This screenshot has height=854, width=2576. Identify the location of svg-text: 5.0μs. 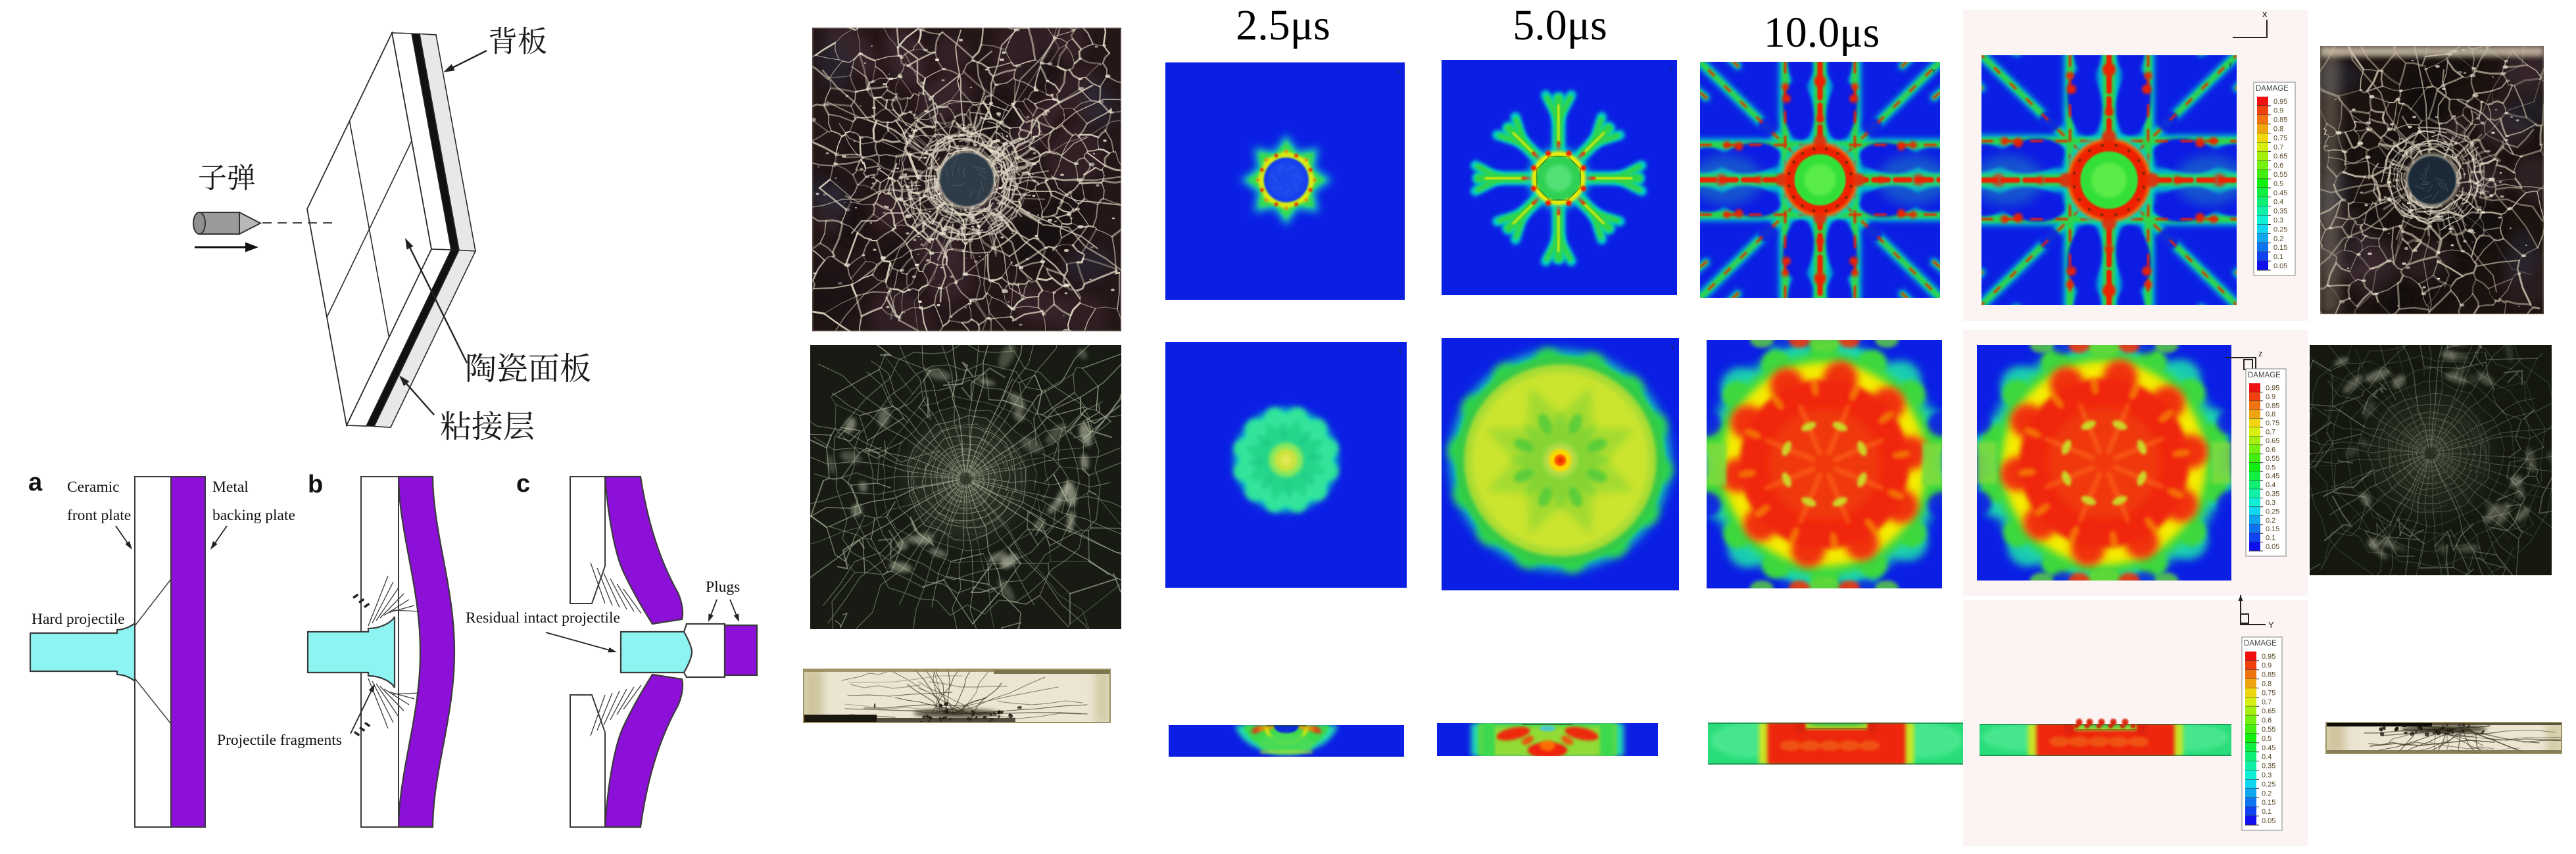
(1560, 25).